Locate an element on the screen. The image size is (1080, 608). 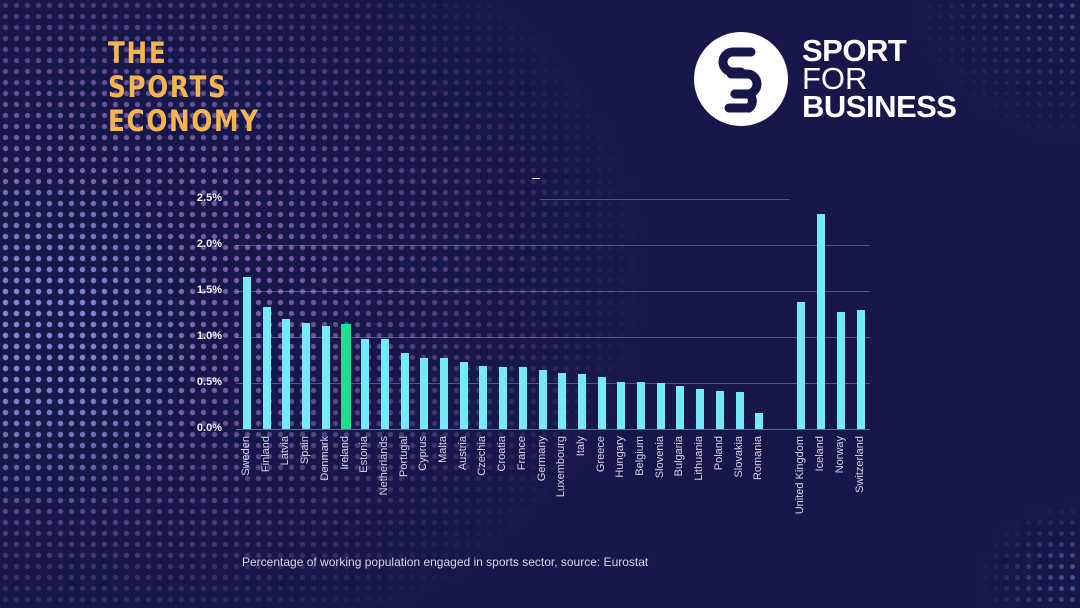
x-axis-label: Hungary is located at coordinates (620, 457).